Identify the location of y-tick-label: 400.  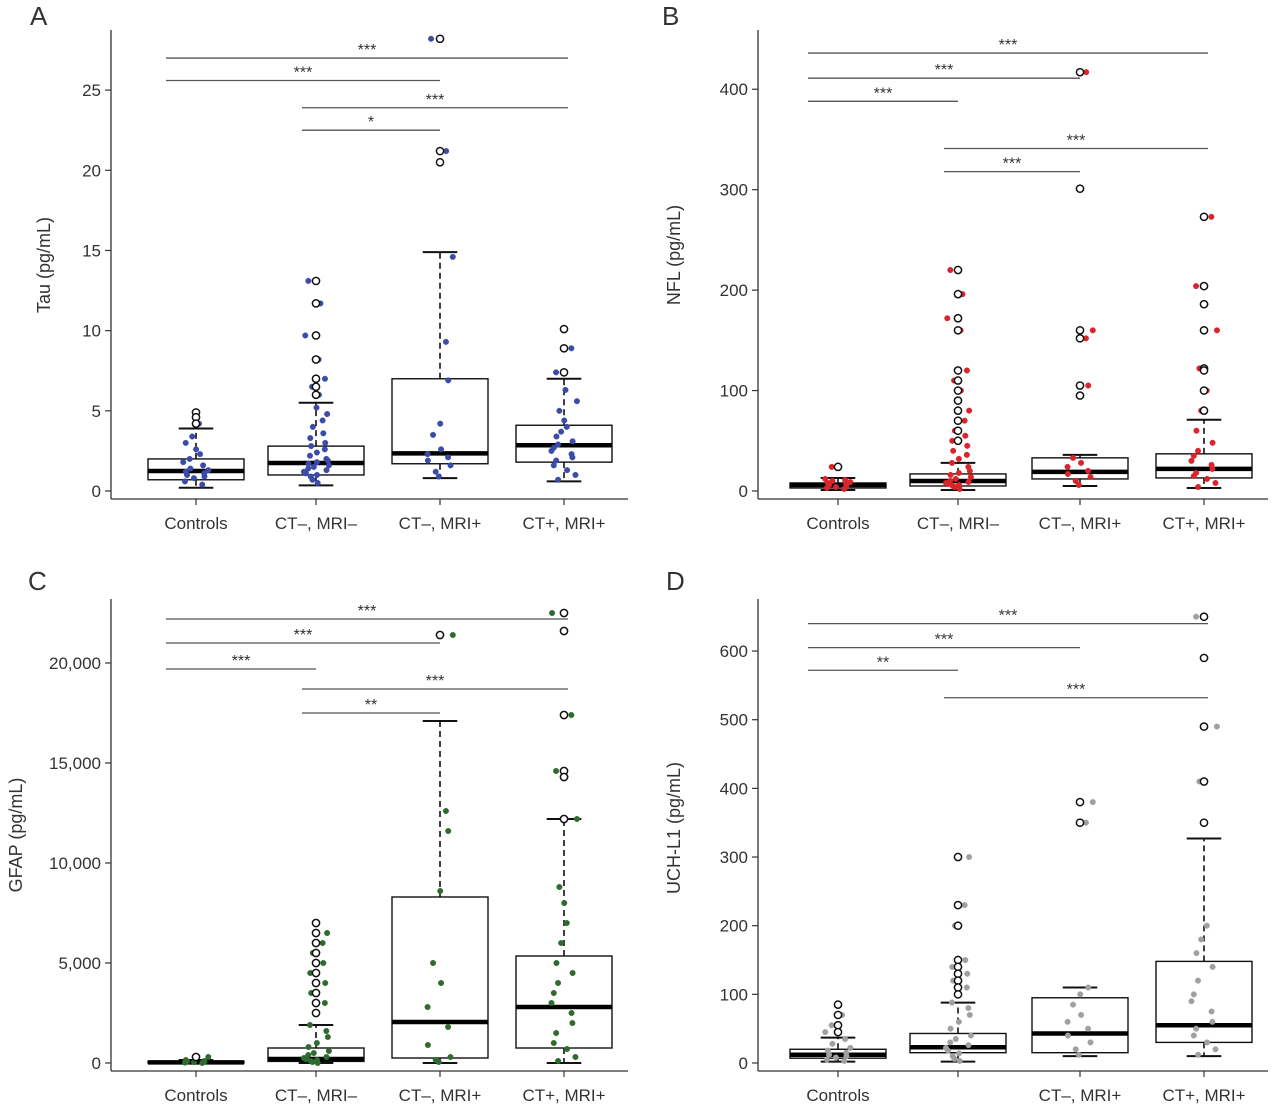
(734, 89).